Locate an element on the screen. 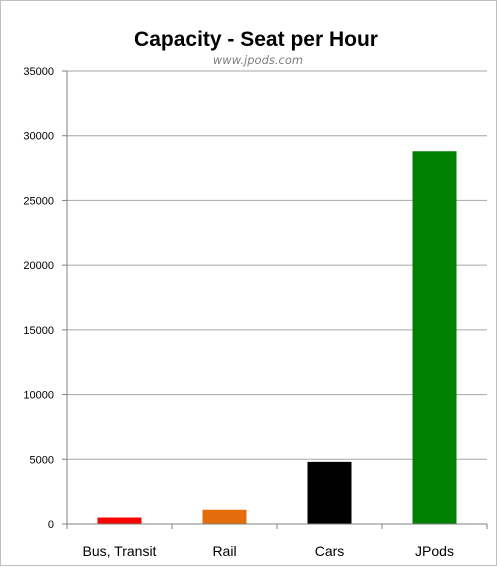 This screenshot has width=497, height=567. y-tick-label: 0 is located at coordinates (51, 525).